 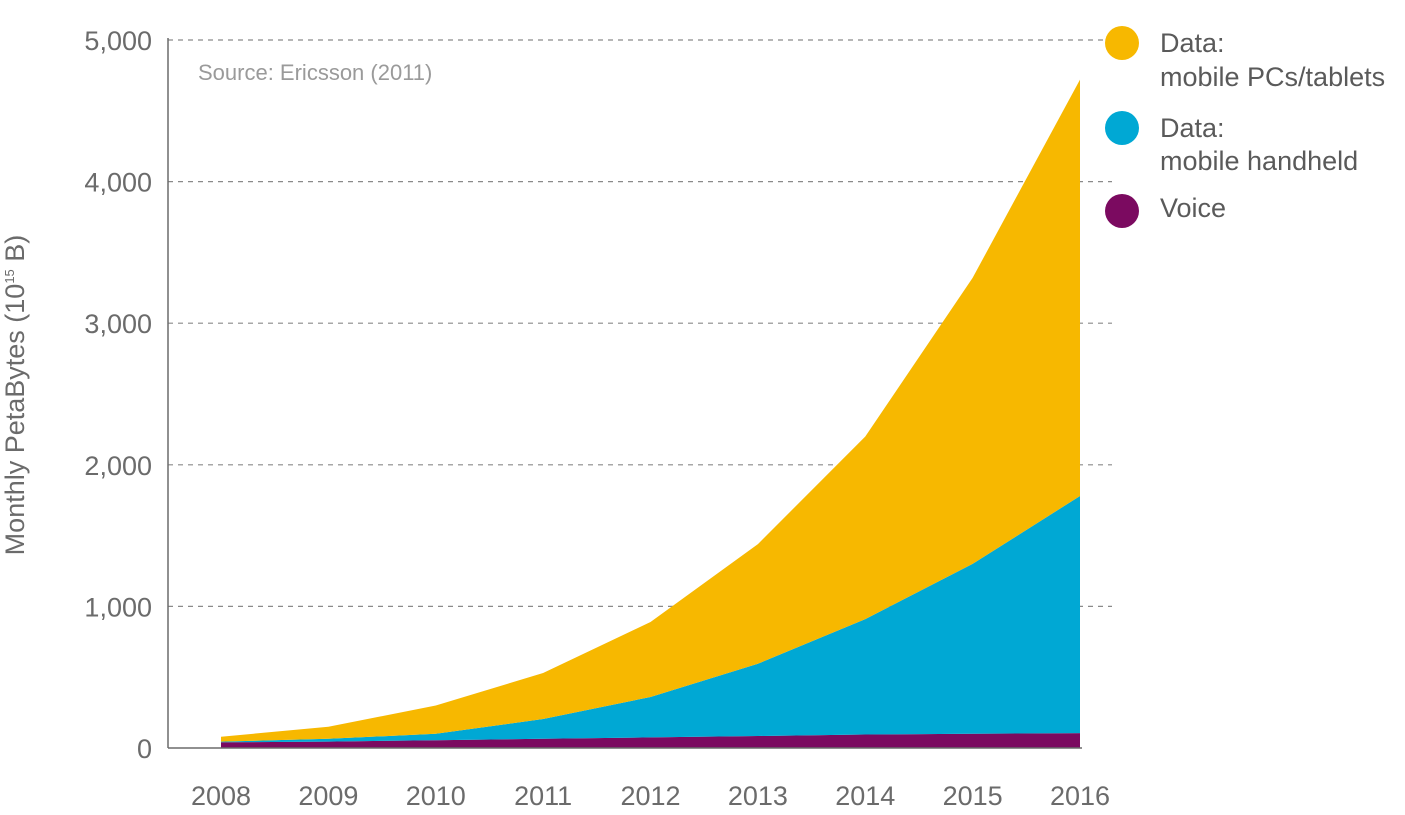 I want to click on legend-label-handheld-line2: mobile handheld, so click(x=1259, y=161).